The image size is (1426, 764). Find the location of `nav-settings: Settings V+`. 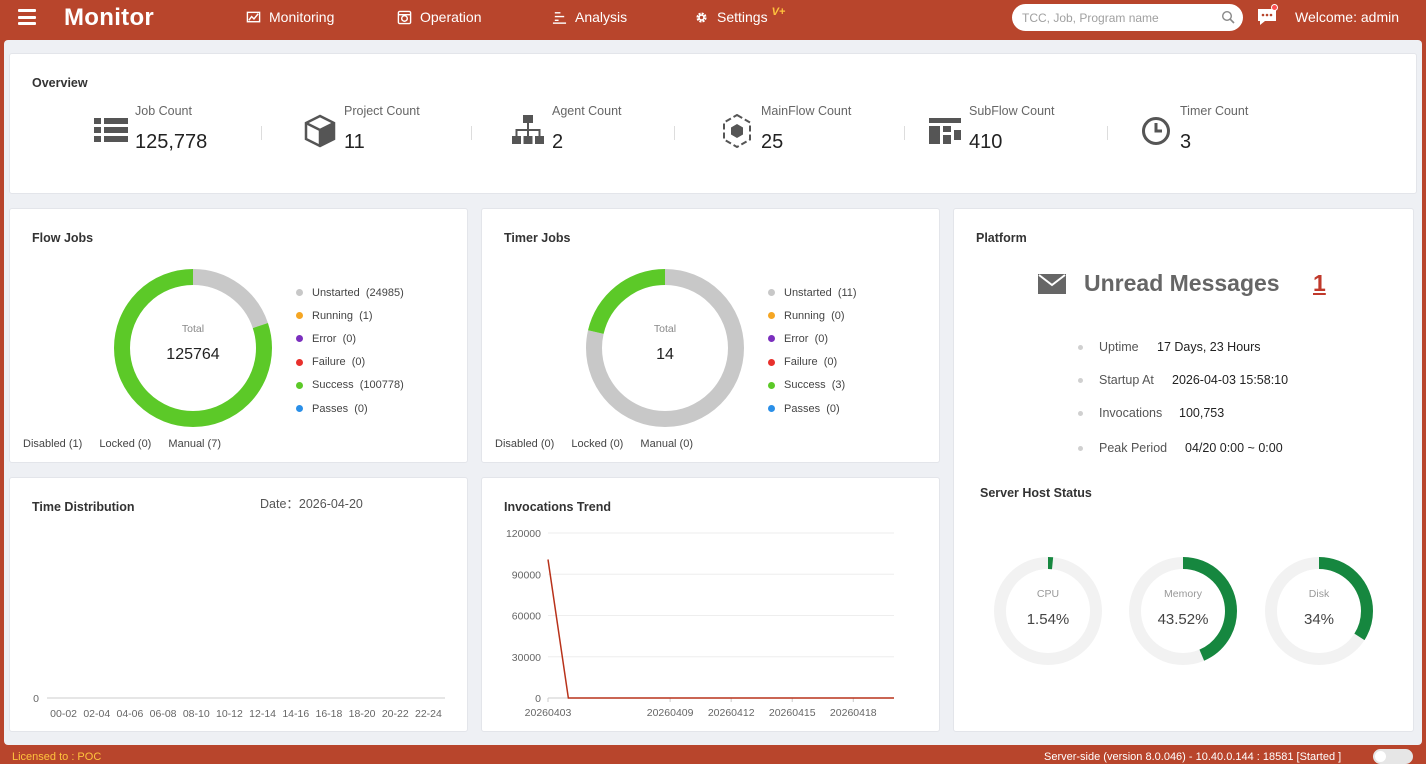

nav-settings: Settings V+ is located at coordinates (739, 15).